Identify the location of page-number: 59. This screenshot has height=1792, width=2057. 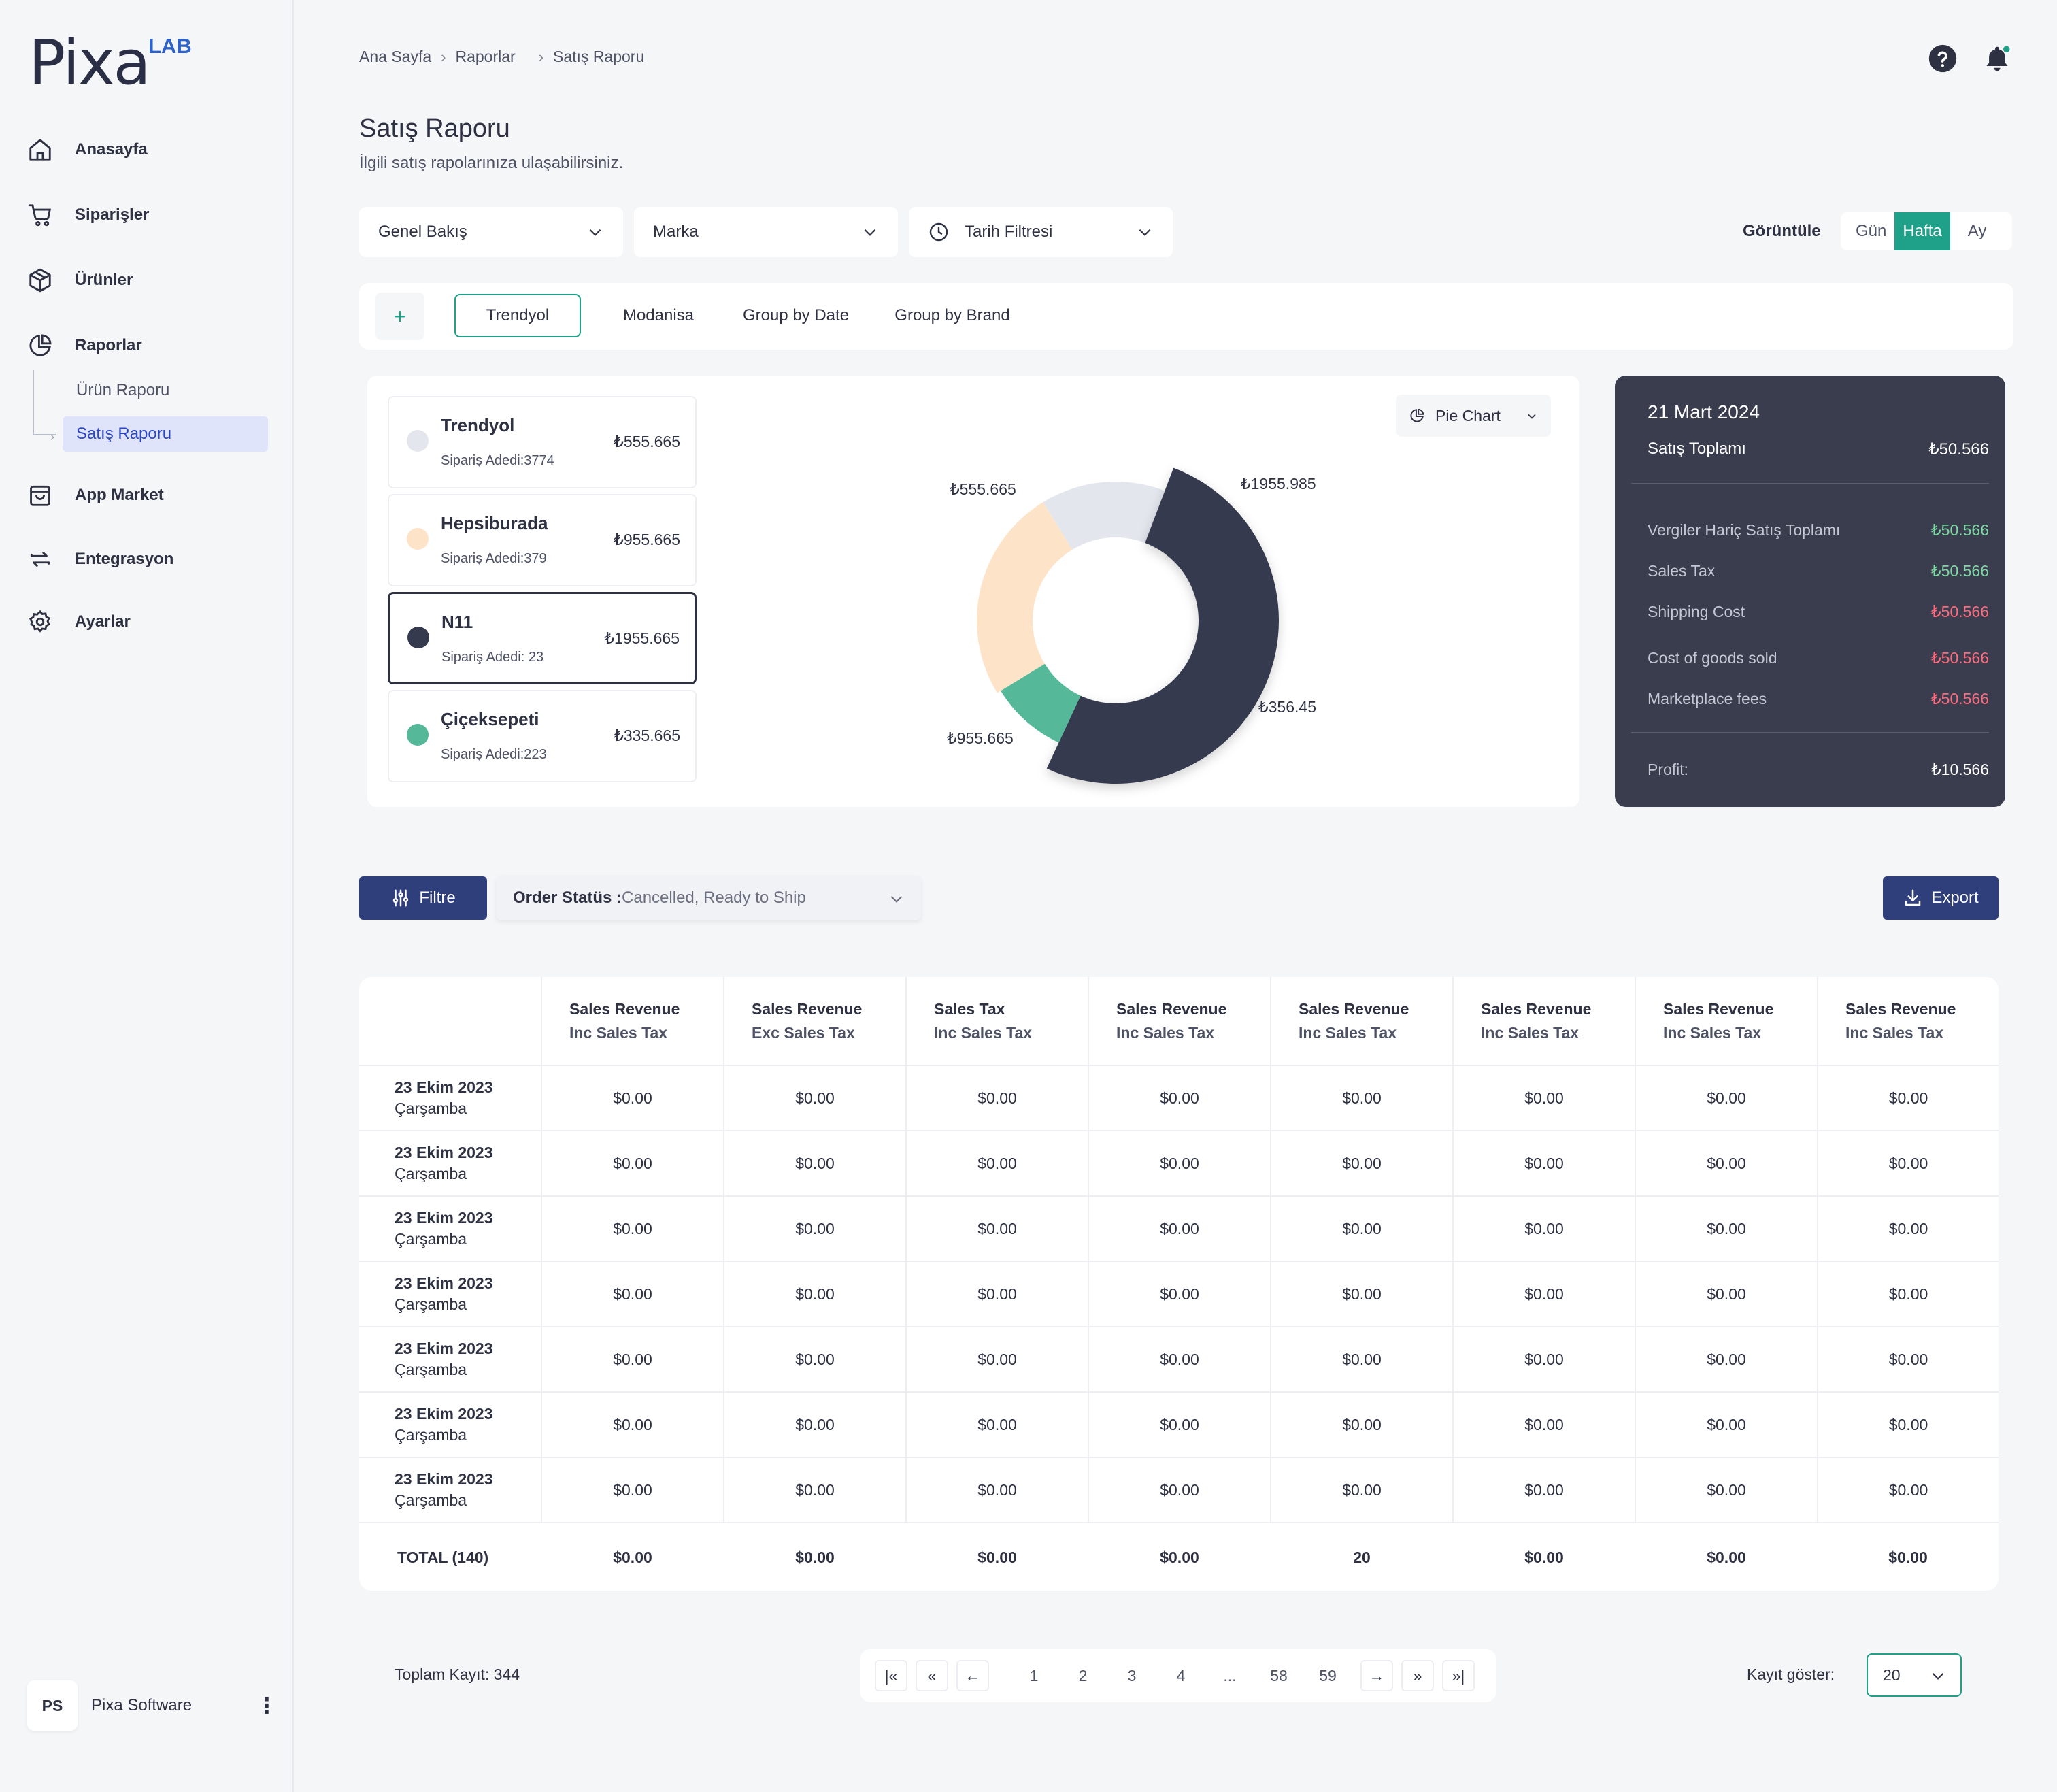
(1328, 1675).